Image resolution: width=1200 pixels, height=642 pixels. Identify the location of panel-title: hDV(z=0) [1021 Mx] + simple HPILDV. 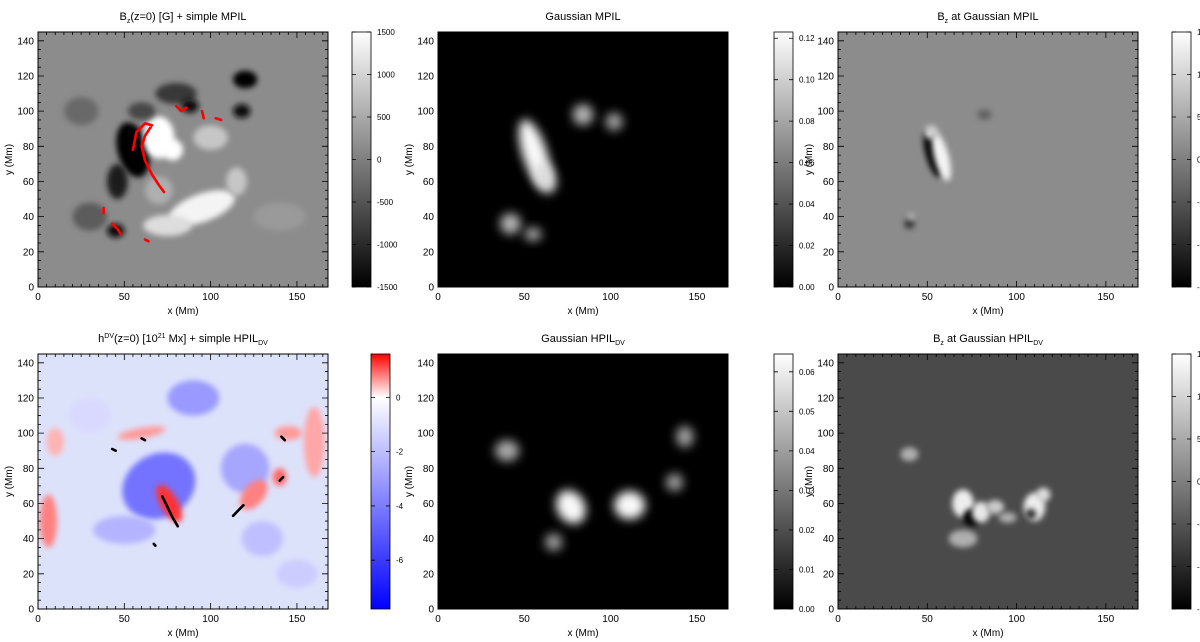
(183, 340).